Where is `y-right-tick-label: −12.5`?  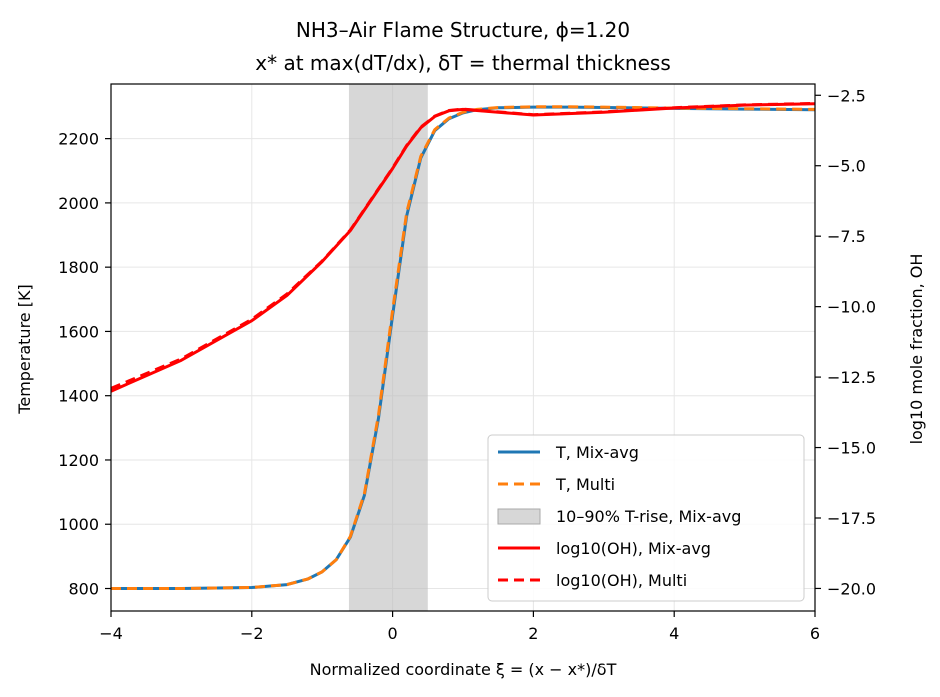 y-right-tick-label: −12.5 is located at coordinates (851, 377).